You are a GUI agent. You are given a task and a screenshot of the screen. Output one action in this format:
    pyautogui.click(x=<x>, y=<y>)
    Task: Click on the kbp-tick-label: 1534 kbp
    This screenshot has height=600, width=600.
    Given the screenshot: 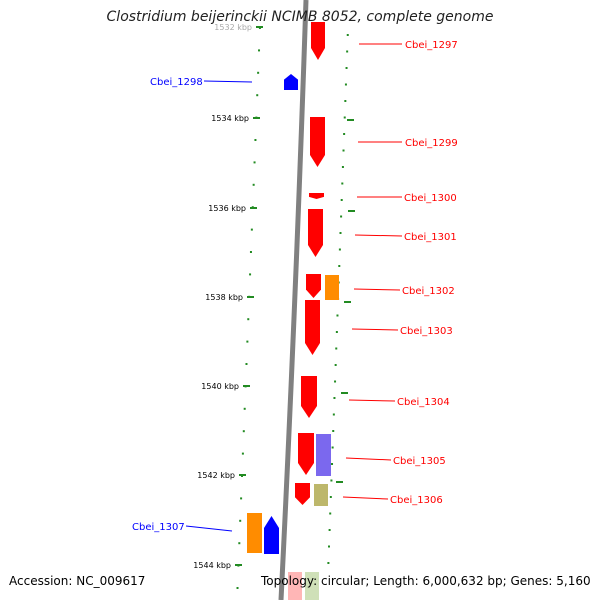 What is the action you would take?
    pyautogui.click(x=230, y=118)
    